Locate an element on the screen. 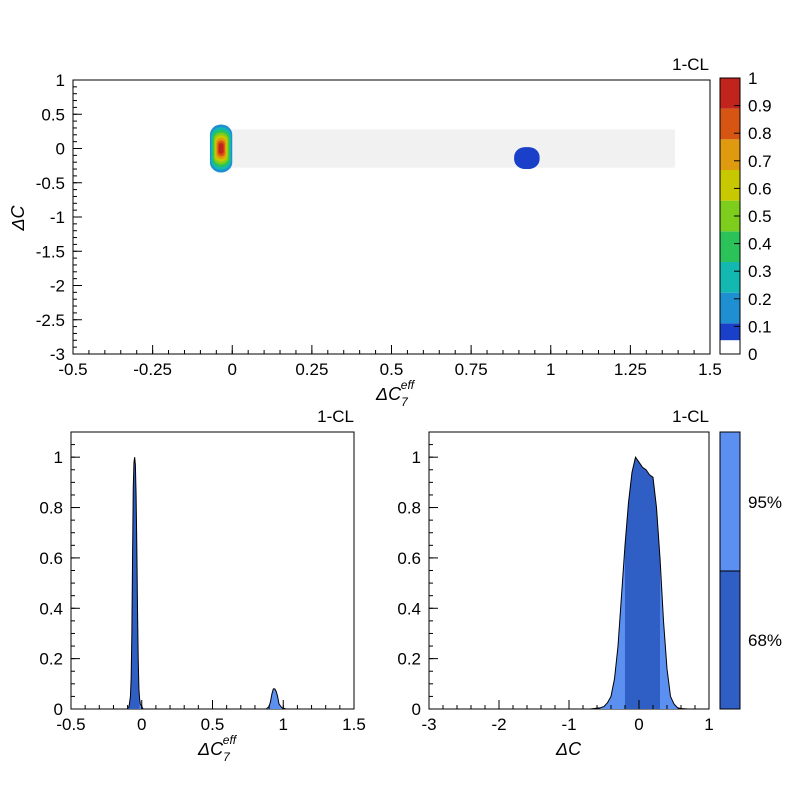 This screenshot has width=788, height=788. bl-xtick-label-3: 1 is located at coordinates (283, 724).